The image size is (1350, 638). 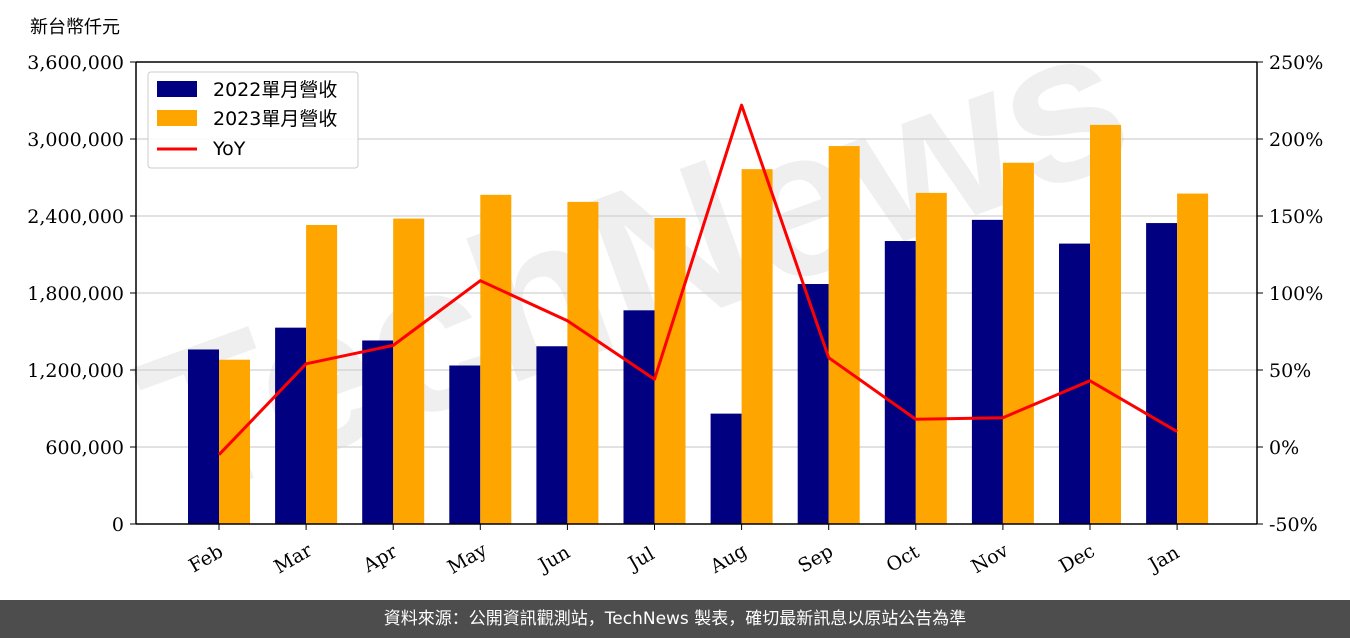 I want to click on x-tick-label: Apr, so click(x=380, y=558).